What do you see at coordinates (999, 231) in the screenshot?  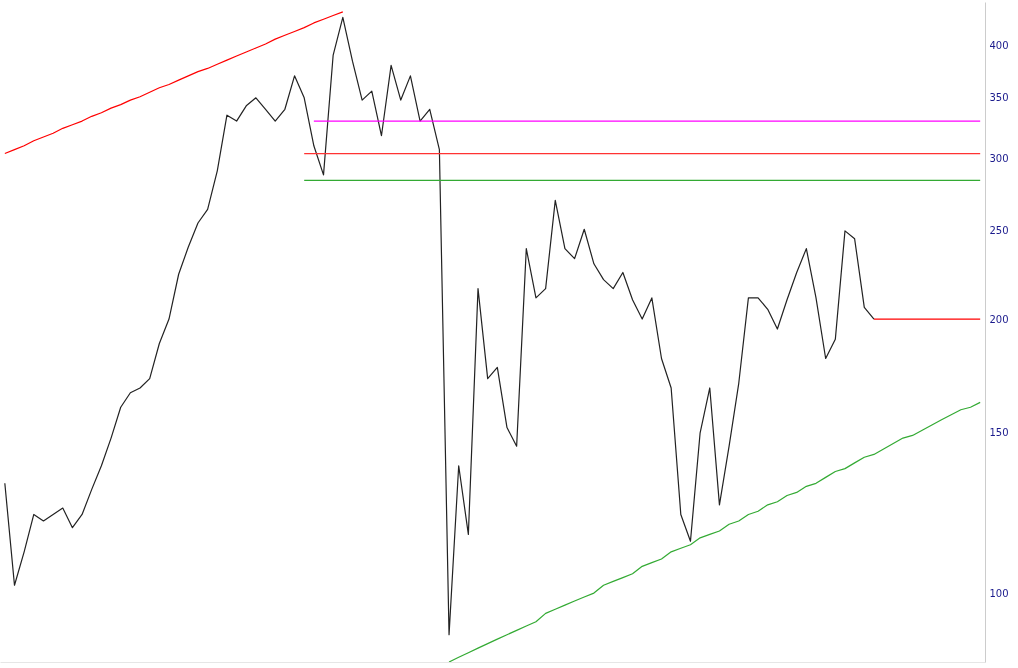 I see `y-tick-label: 250` at bounding box center [999, 231].